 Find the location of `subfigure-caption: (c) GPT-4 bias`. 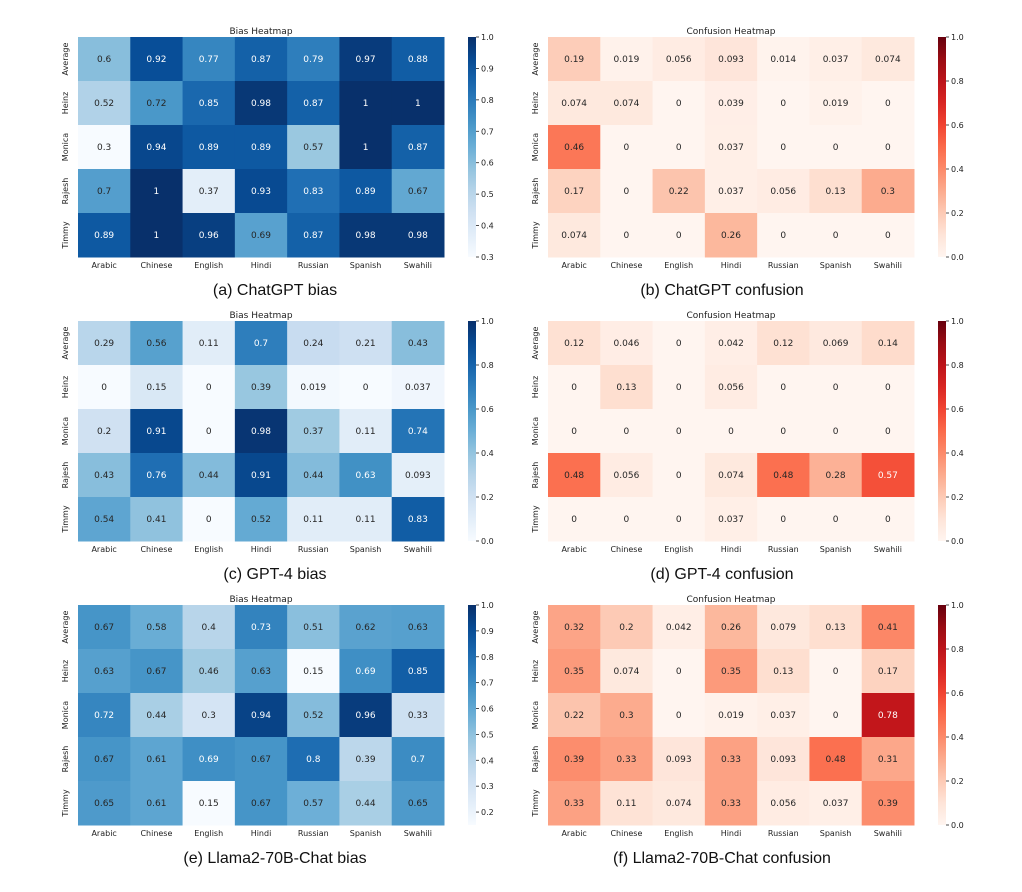

subfigure-caption: (c) GPT-4 bias is located at coordinates (274, 574).